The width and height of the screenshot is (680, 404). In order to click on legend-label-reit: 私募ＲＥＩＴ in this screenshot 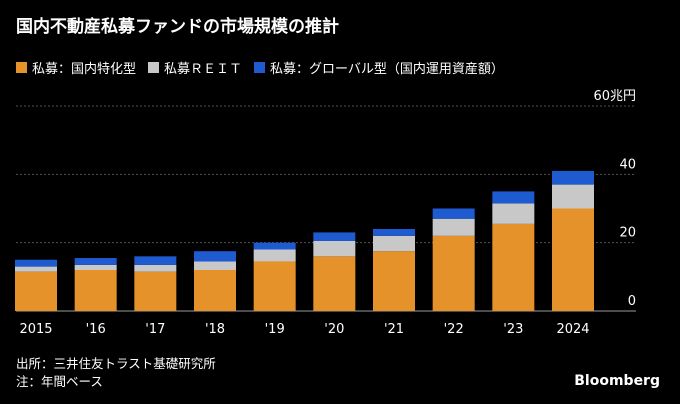, I will do `click(203, 69)`.